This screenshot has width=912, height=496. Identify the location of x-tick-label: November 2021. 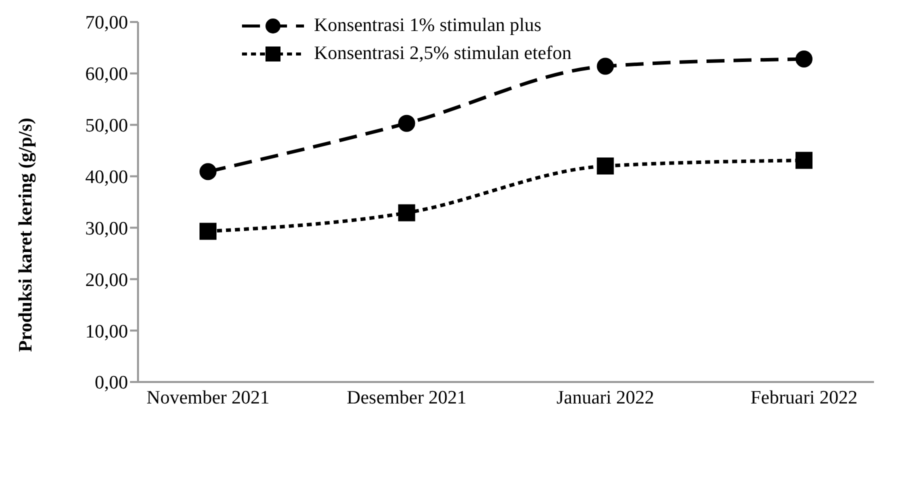
(208, 397).